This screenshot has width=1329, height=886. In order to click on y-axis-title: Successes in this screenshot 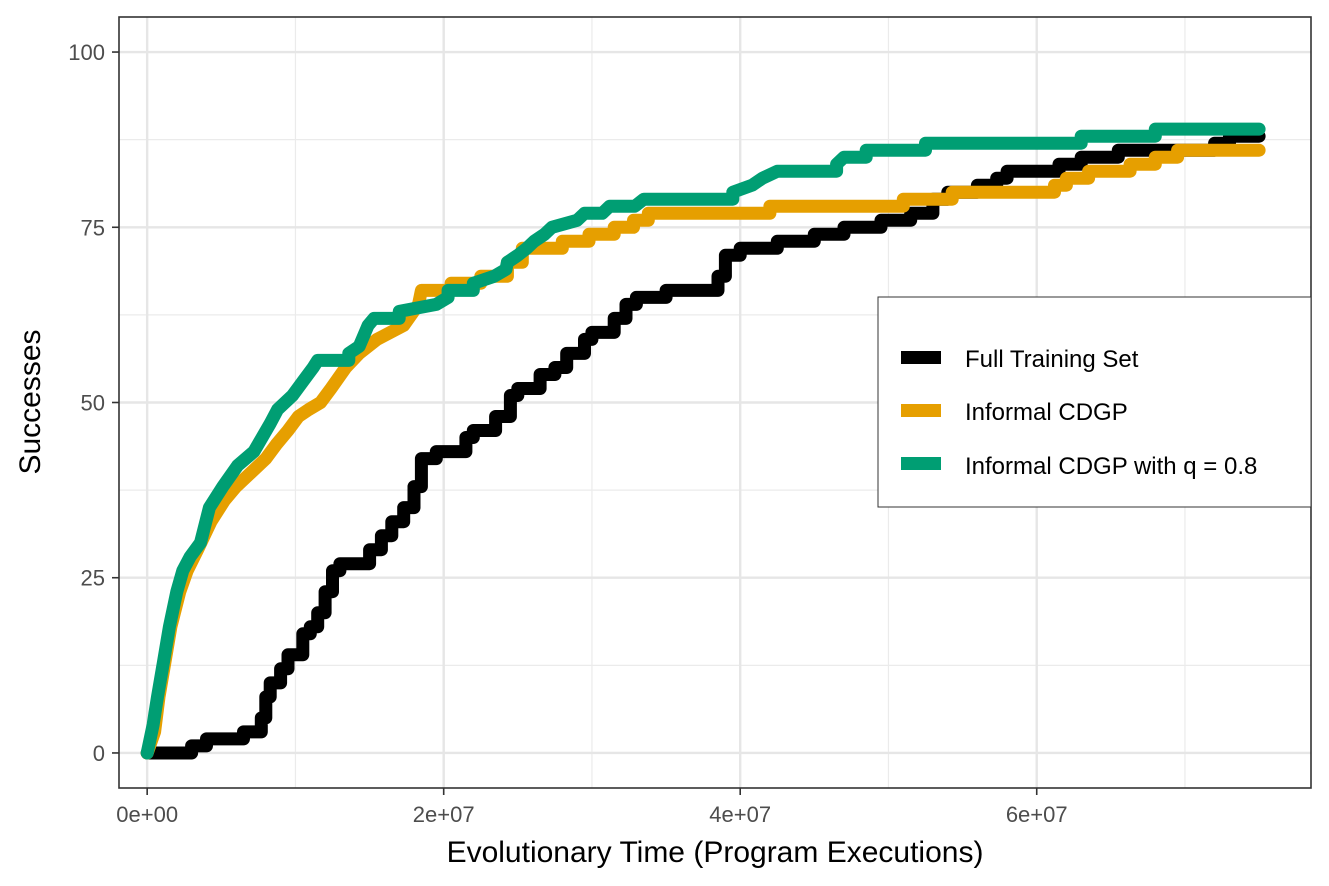, I will do `click(30, 401)`.